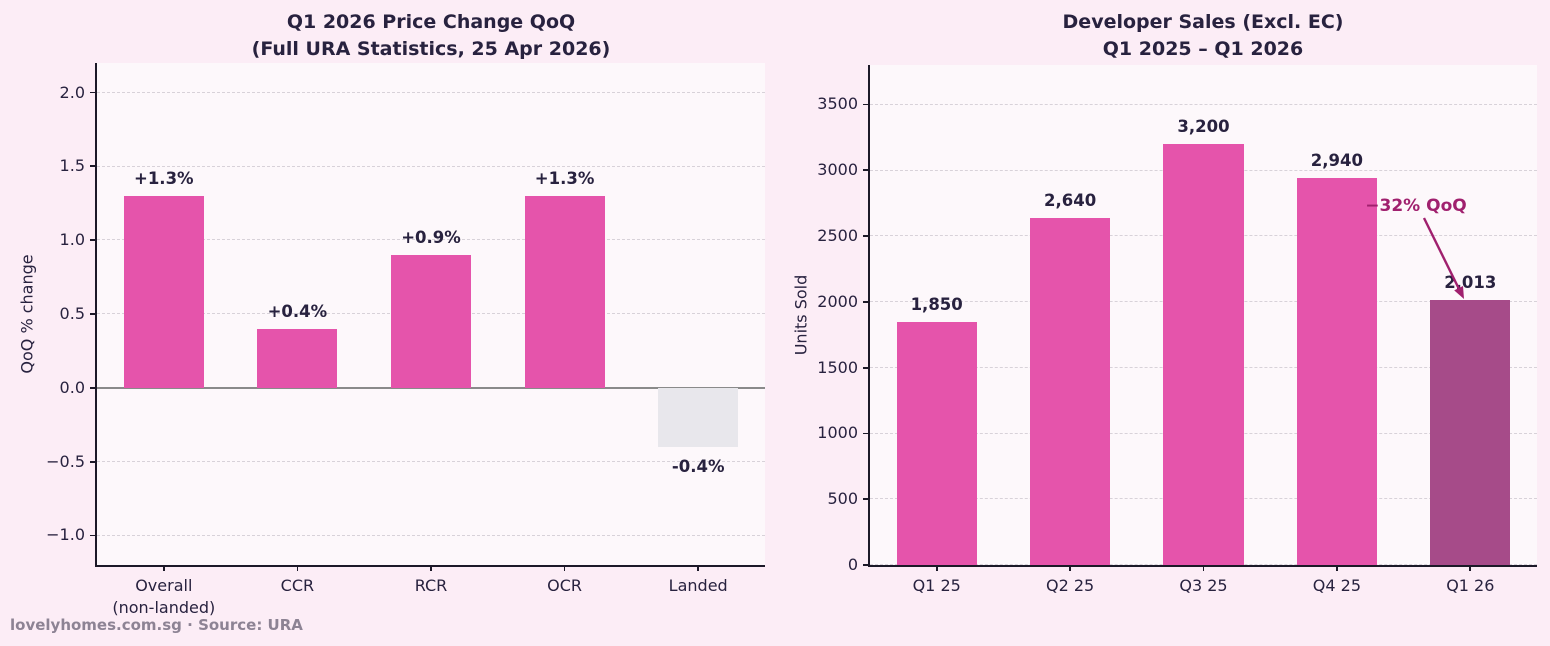  What do you see at coordinates (72, 387) in the screenshot?
I see `y-tick-label: 0.0` at bounding box center [72, 387].